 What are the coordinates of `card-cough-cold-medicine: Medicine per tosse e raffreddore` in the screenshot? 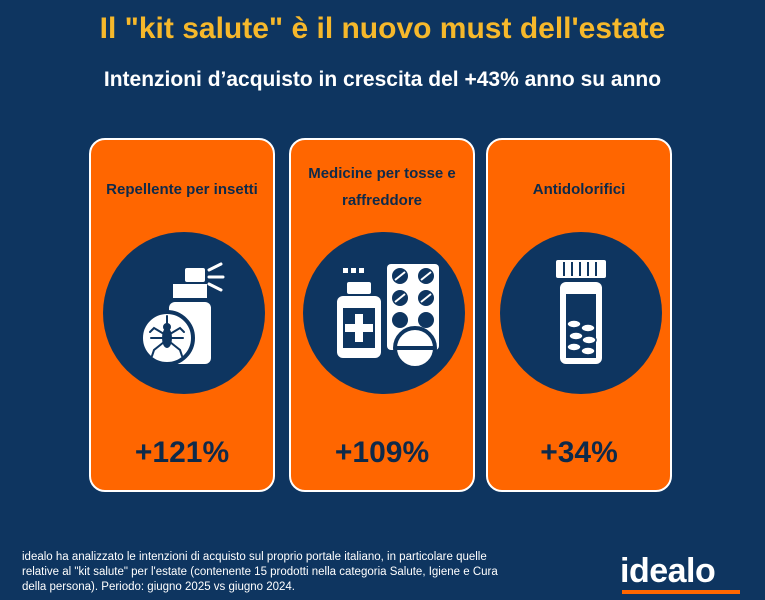 It's located at (382, 315).